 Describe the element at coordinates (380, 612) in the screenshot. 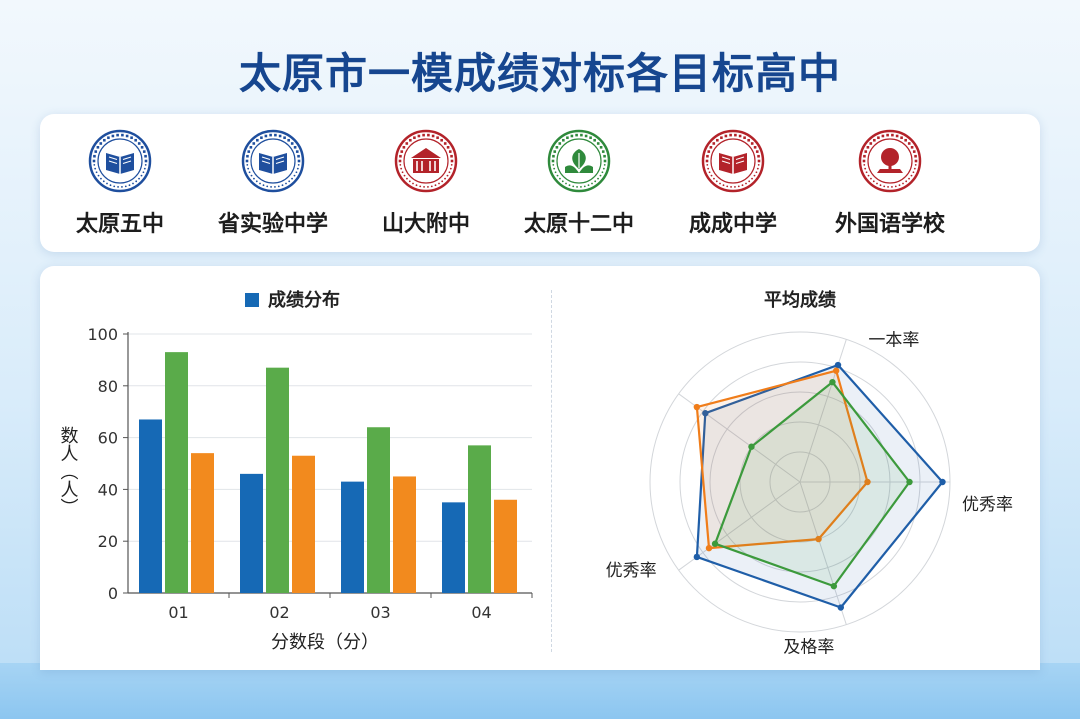

I see `x-tick-label: 03` at that location.